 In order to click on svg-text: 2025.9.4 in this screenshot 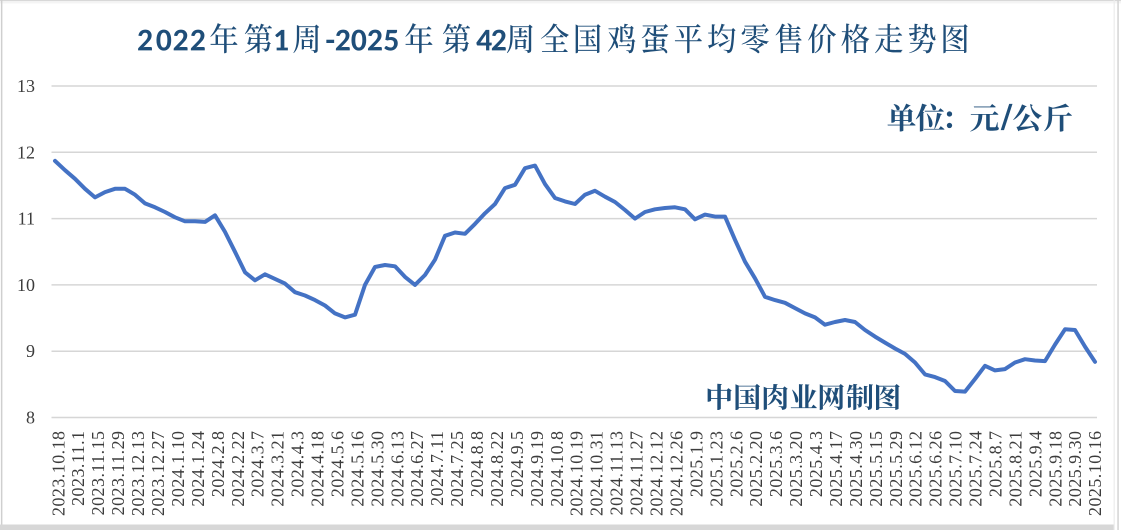, I will do `click(1035, 464)`.